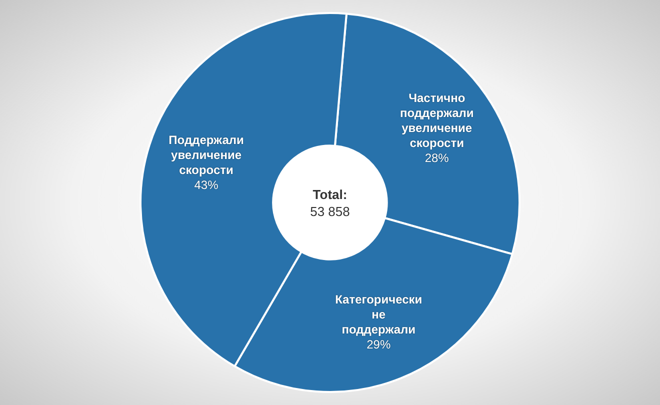 This screenshot has width=660, height=405. What do you see at coordinates (437, 158) in the screenshot?
I see `data-label: 28%` at bounding box center [437, 158].